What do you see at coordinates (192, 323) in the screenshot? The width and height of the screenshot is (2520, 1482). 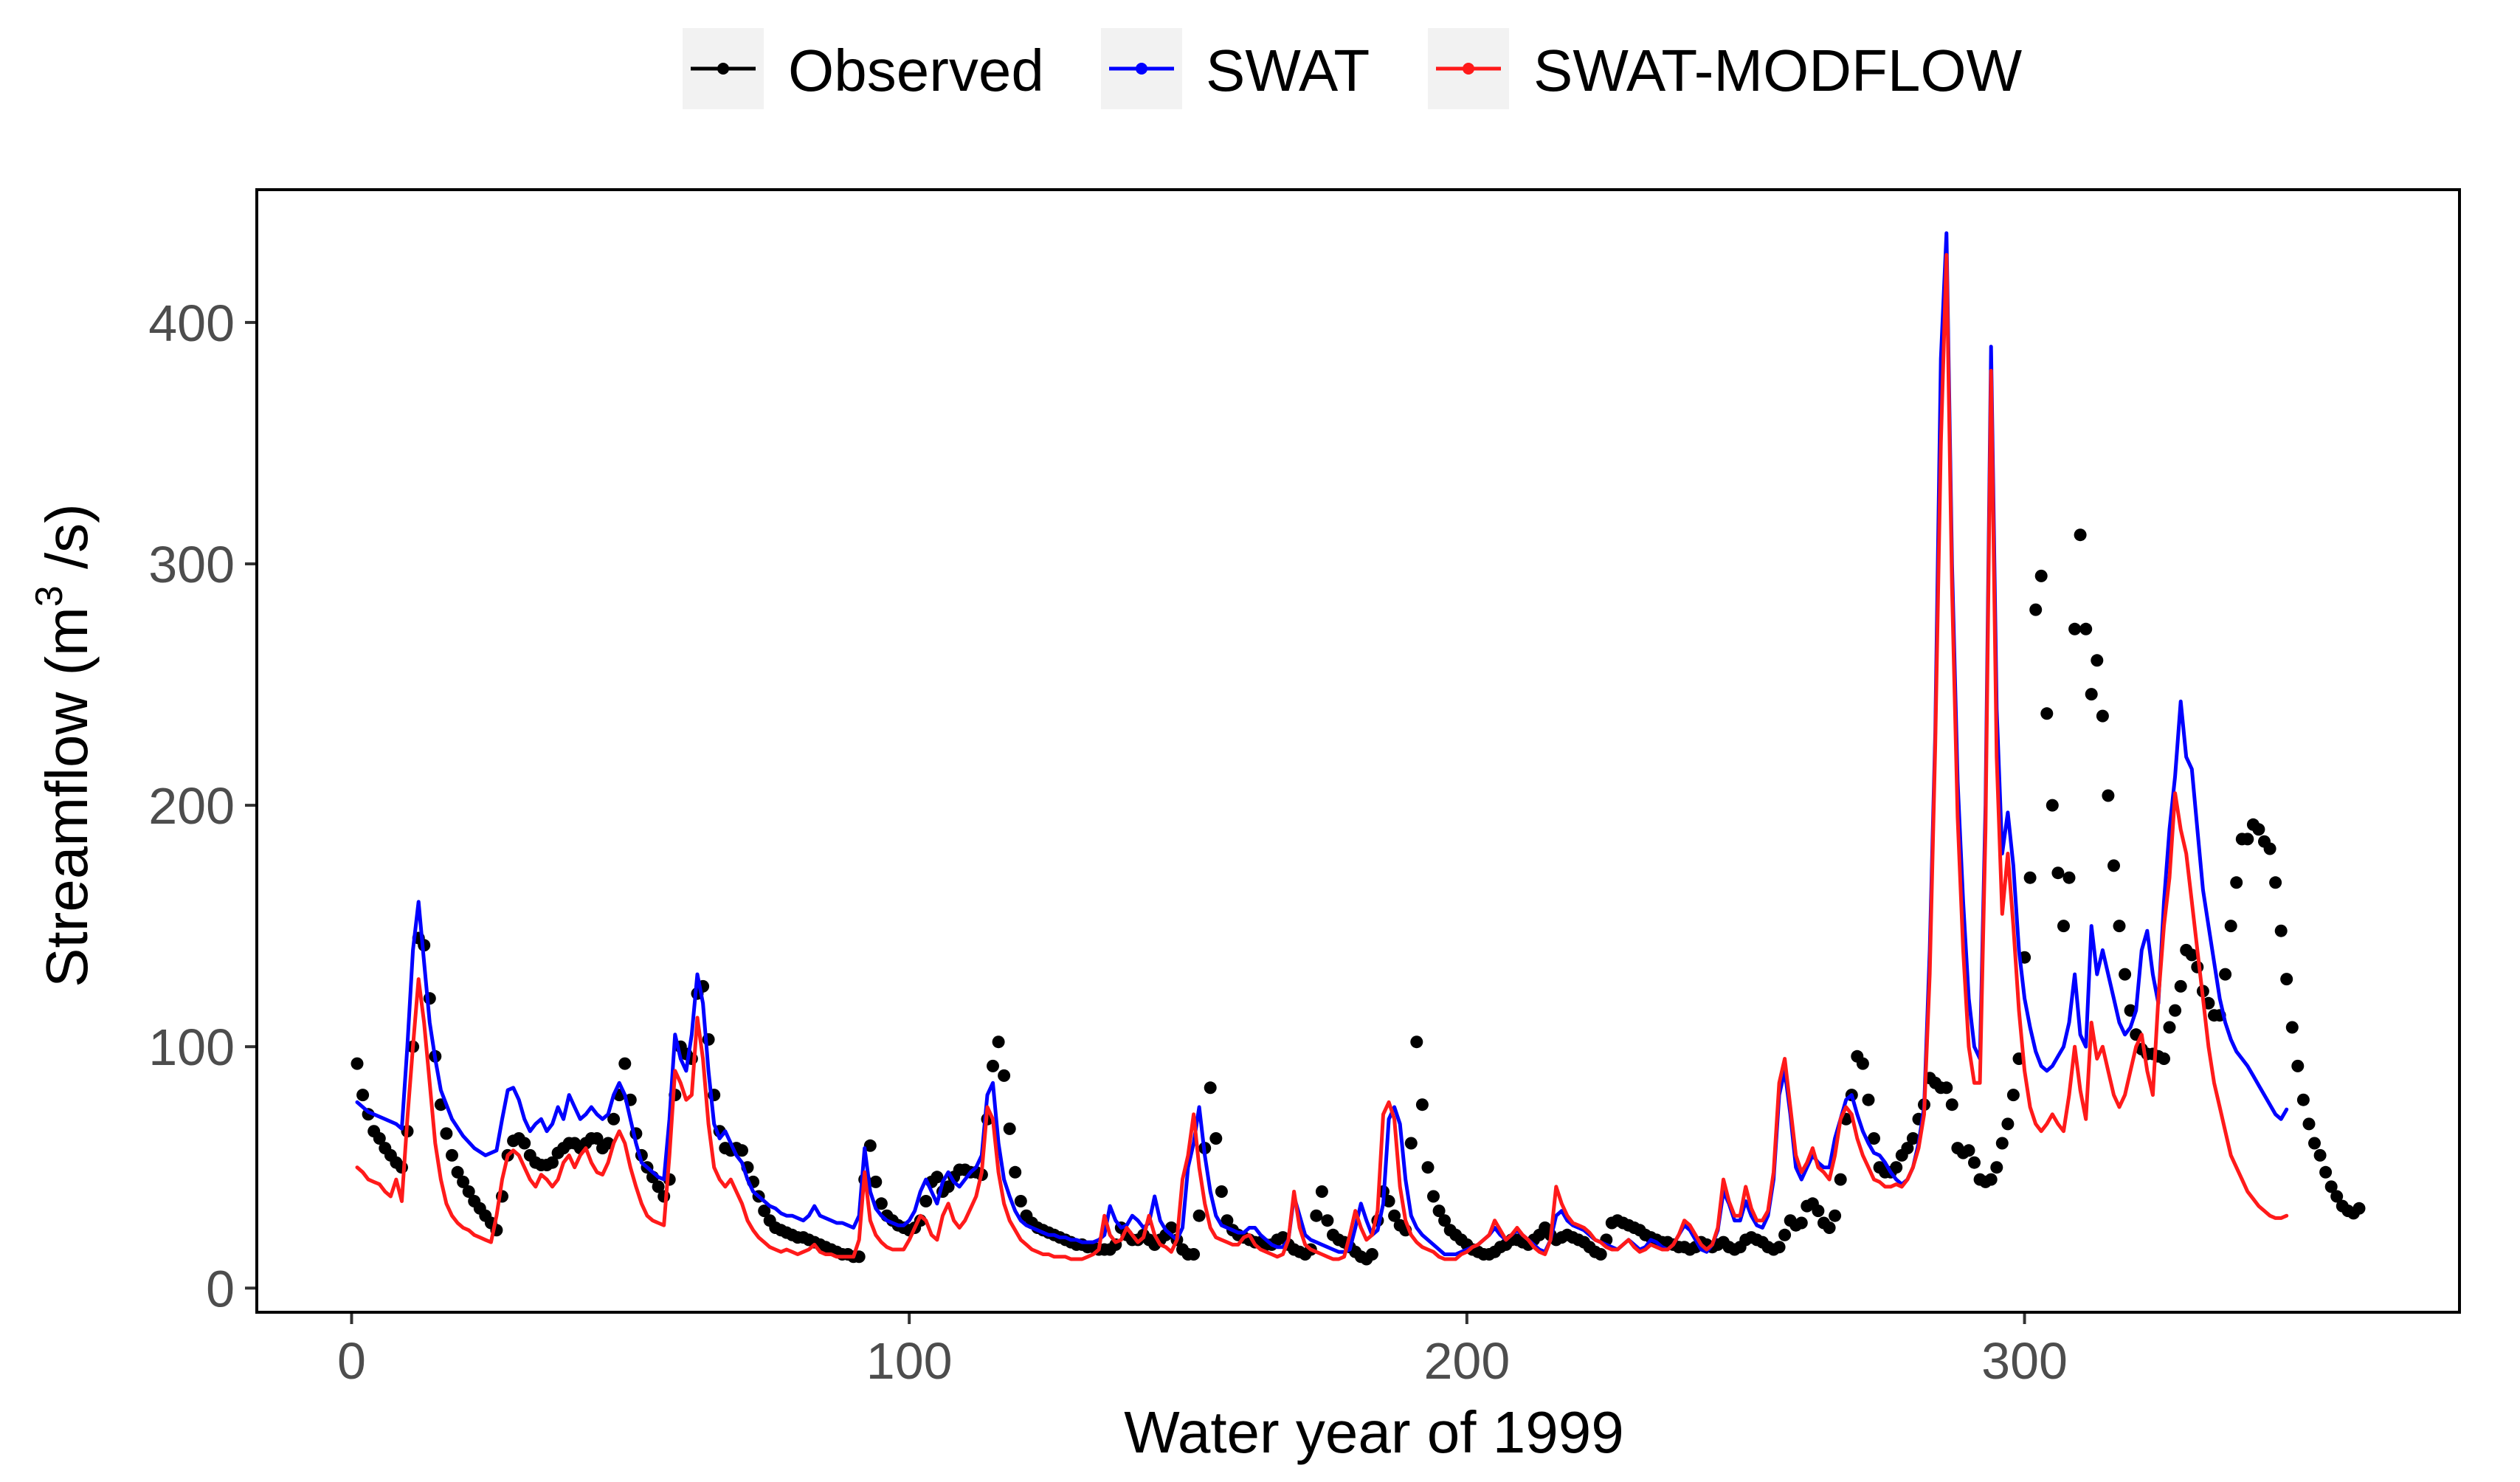 I see `y-tick-label: 400` at bounding box center [192, 323].